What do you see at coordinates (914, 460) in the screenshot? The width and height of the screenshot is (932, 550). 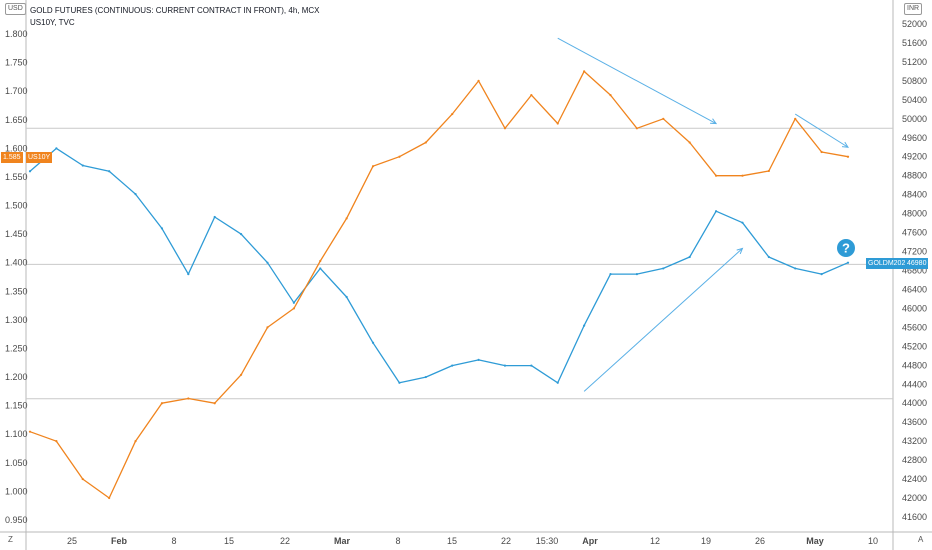 I see `right-tick-label: 42800` at bounding box center [914, 460].